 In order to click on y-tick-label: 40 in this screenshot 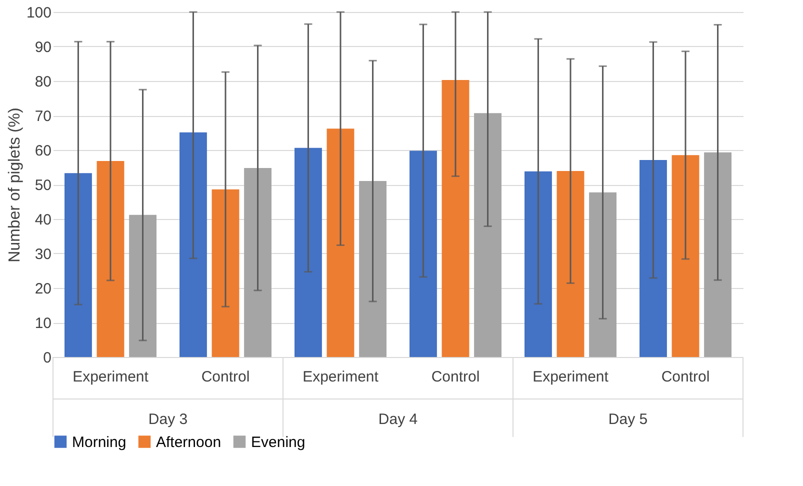, I will do `click(43, 220)`.